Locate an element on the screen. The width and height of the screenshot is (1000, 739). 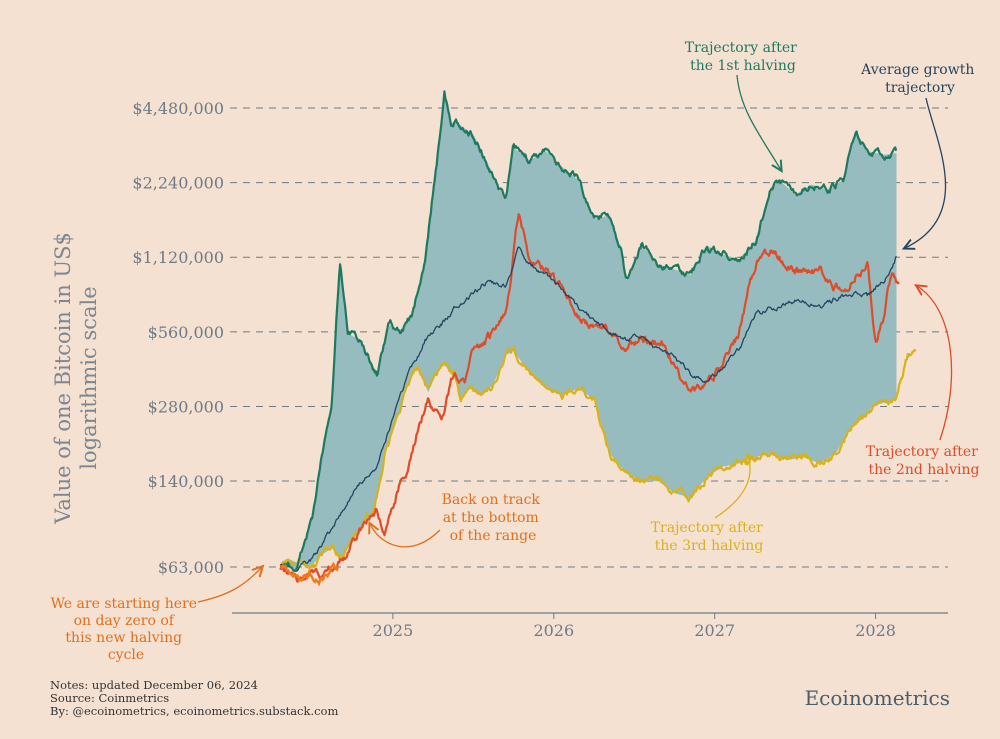
annotation-first-halving: Trajectory after the 1st halving is located at coordinates (743, 105).